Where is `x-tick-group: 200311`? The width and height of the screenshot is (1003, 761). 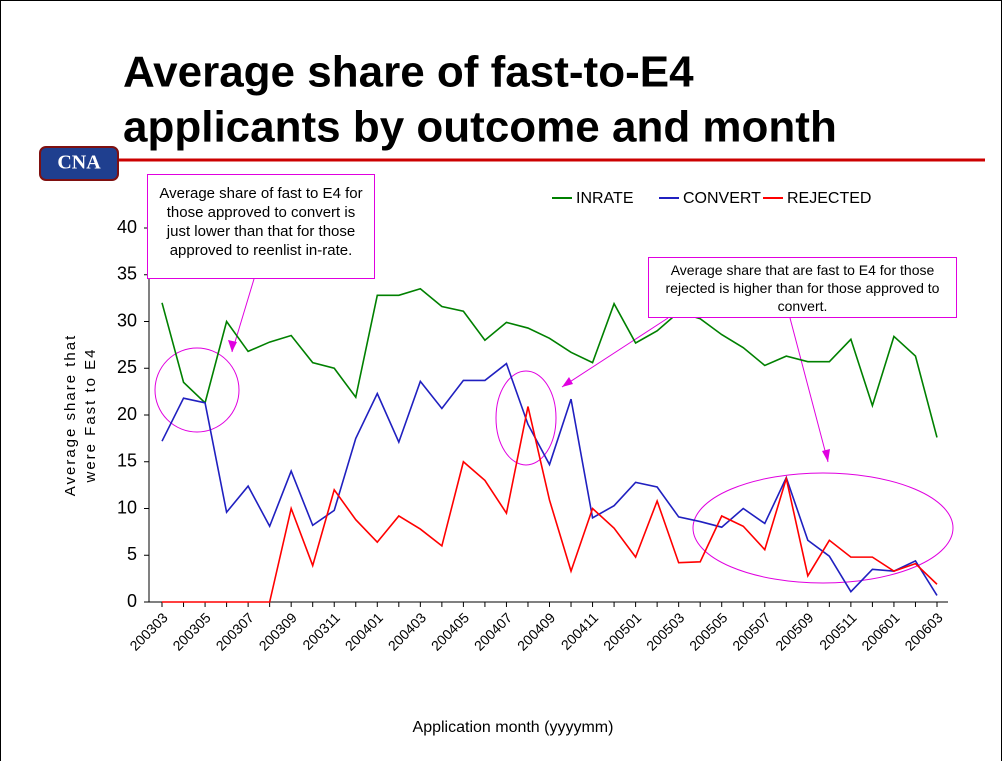
x-tick-group: 200311 is located at coordinates (321, 631).